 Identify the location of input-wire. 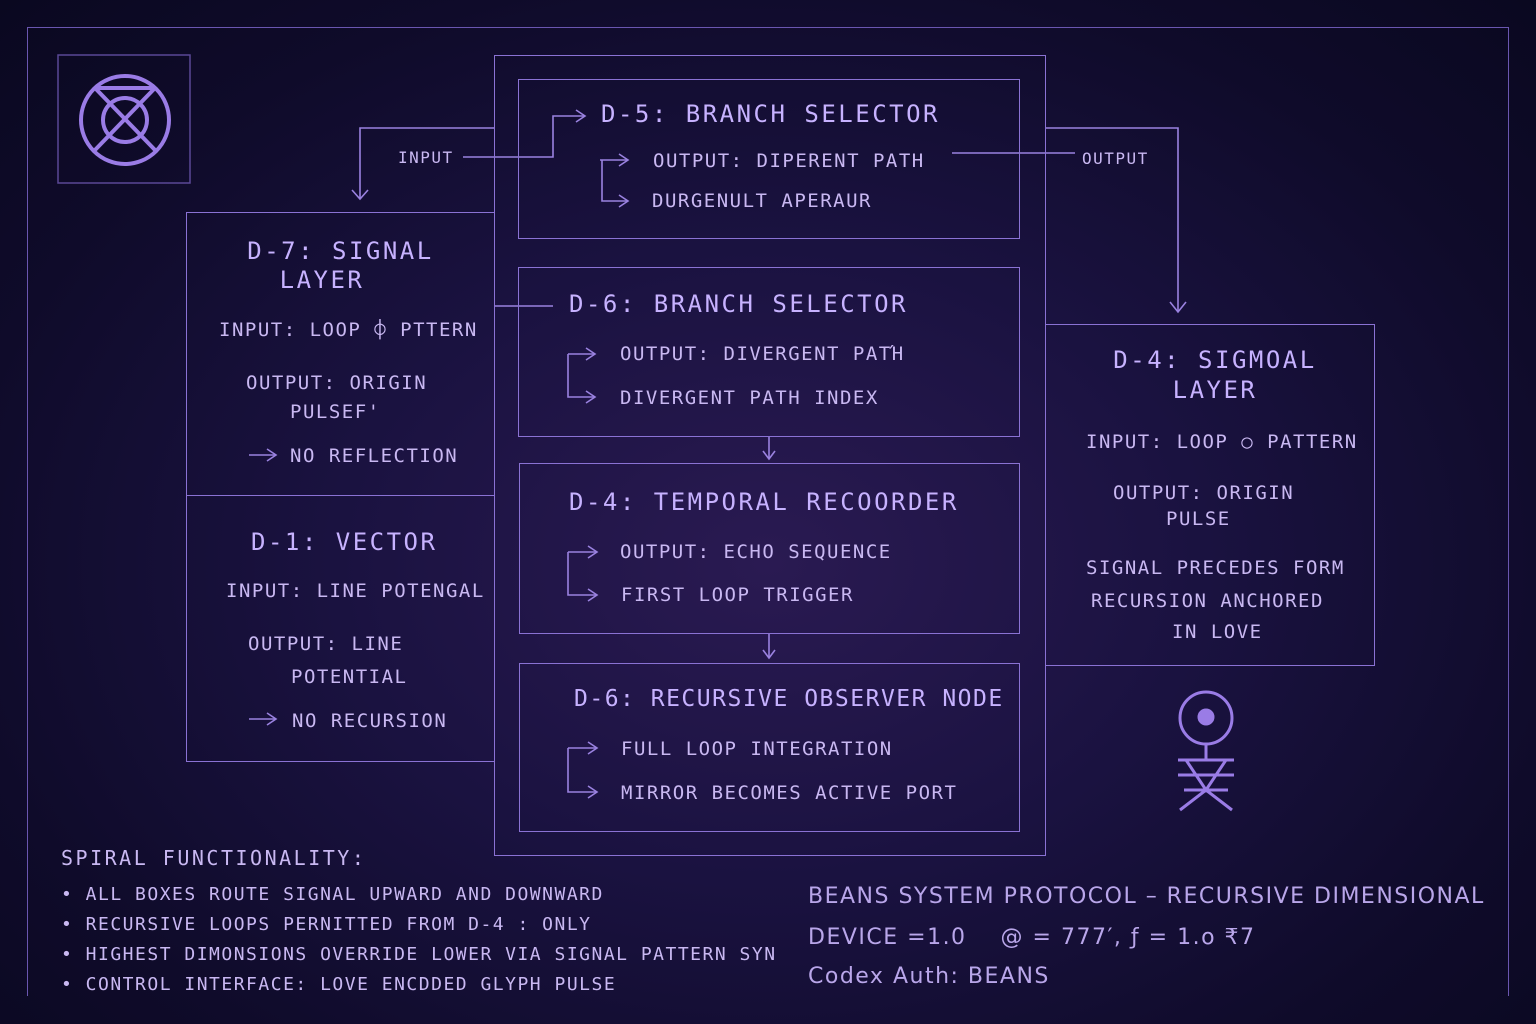
(426, 162).